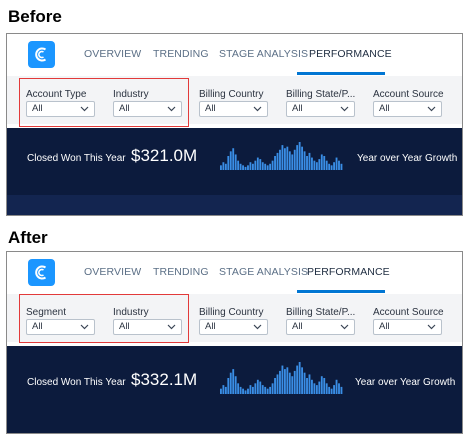  I want to click on filter-label-billing-country: Billing Country, so click(231, 94).